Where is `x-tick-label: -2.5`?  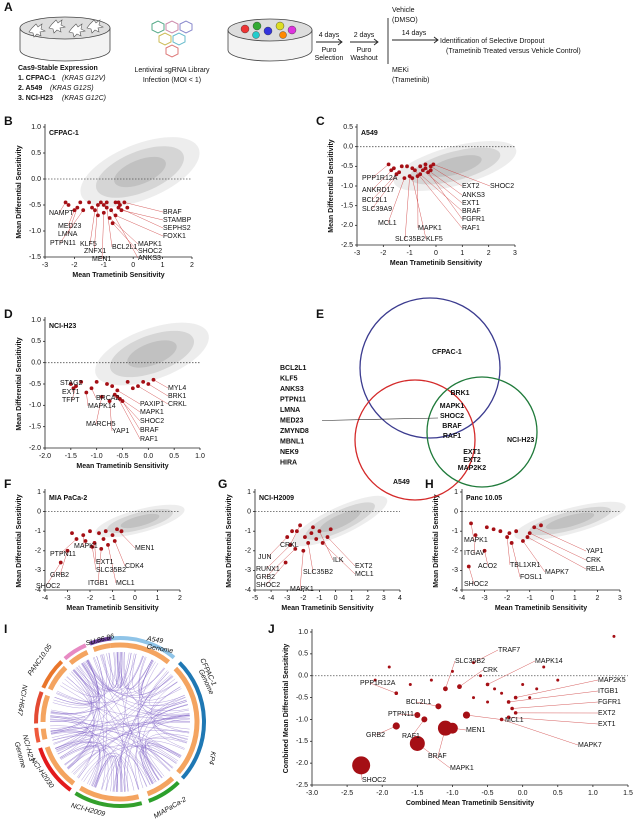 x-tick-label: -2.5 is located at coordinates (347, 793).